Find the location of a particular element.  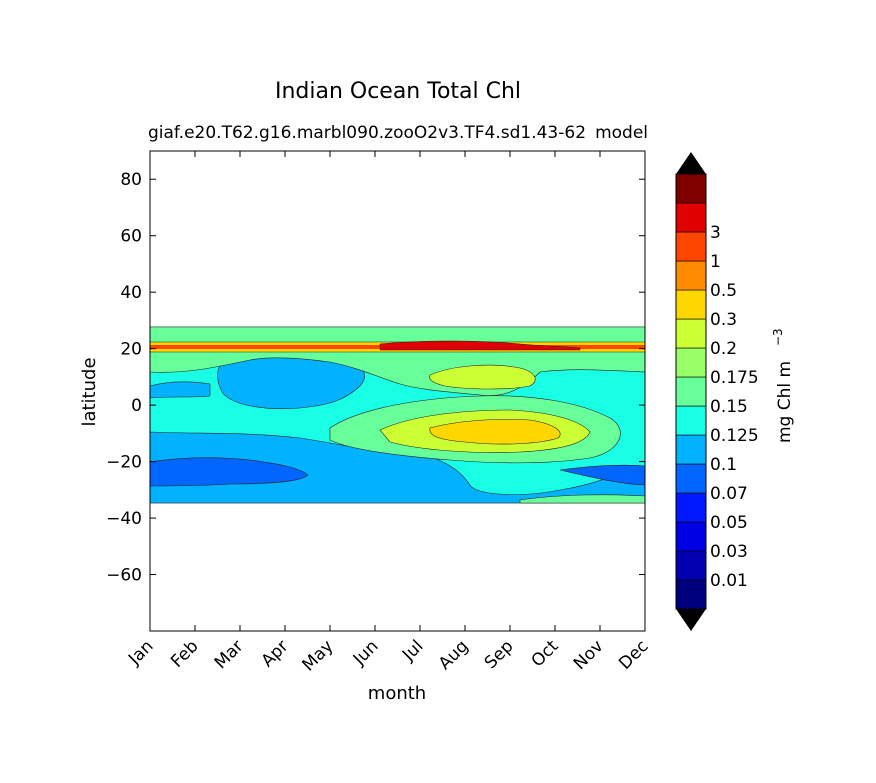

colorbar-tick-label: 0.15 is located at coordinates (729, 407).